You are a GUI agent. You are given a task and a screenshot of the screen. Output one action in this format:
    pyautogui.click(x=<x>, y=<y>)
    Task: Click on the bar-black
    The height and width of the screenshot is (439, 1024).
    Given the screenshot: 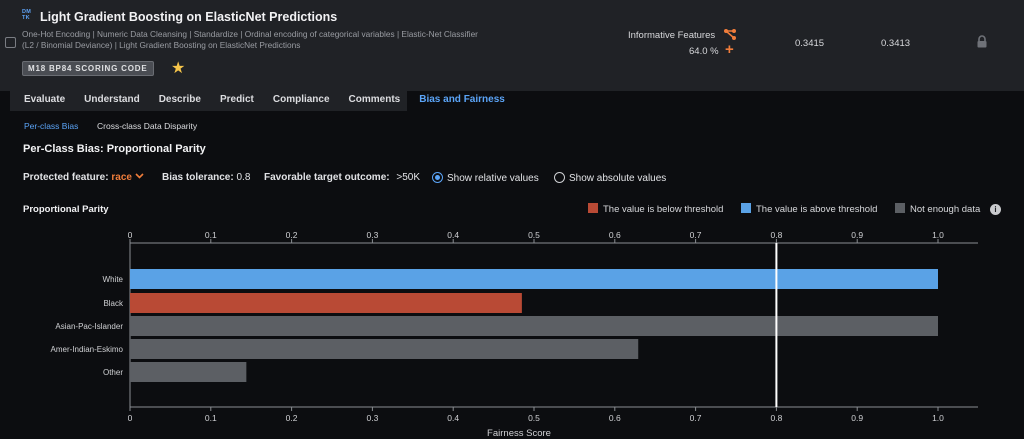 What is the action you would take?
    pyautogui.click(x=326, y=303)
    